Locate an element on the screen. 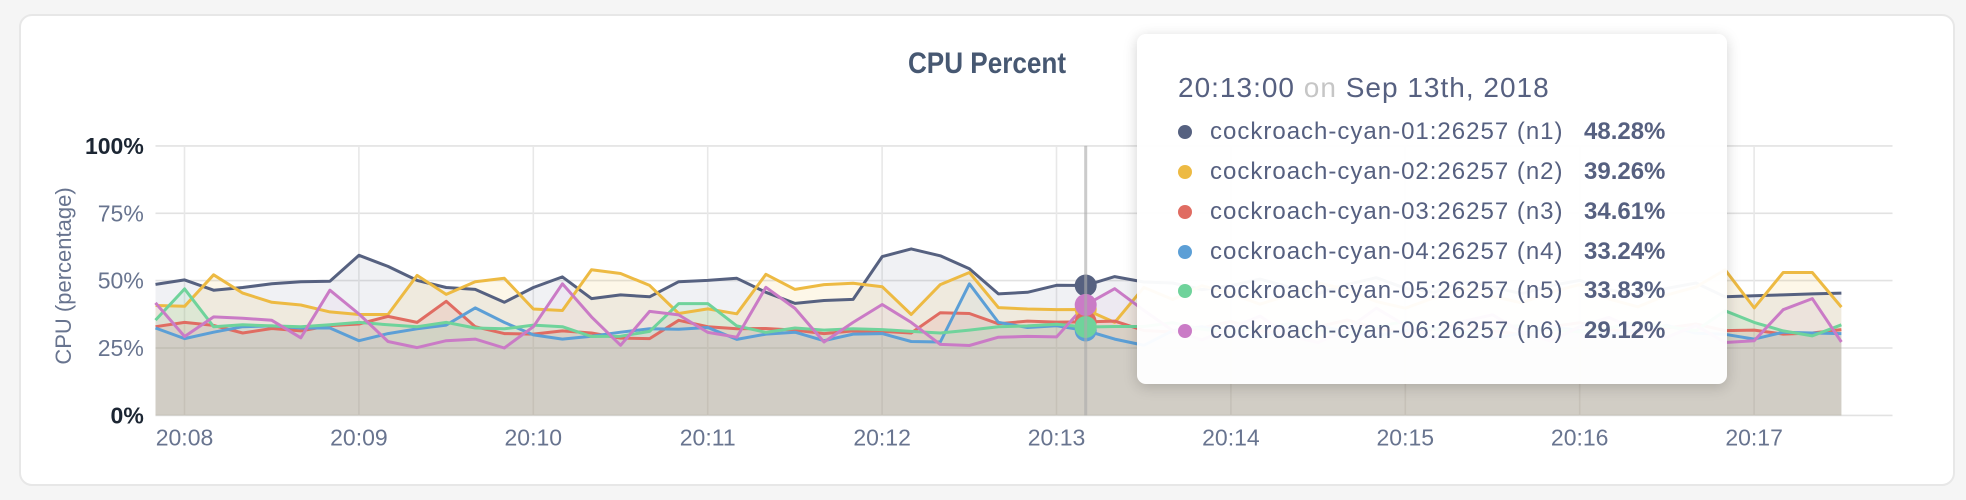  svg-text: 50% is located at coordinates (121, 281).